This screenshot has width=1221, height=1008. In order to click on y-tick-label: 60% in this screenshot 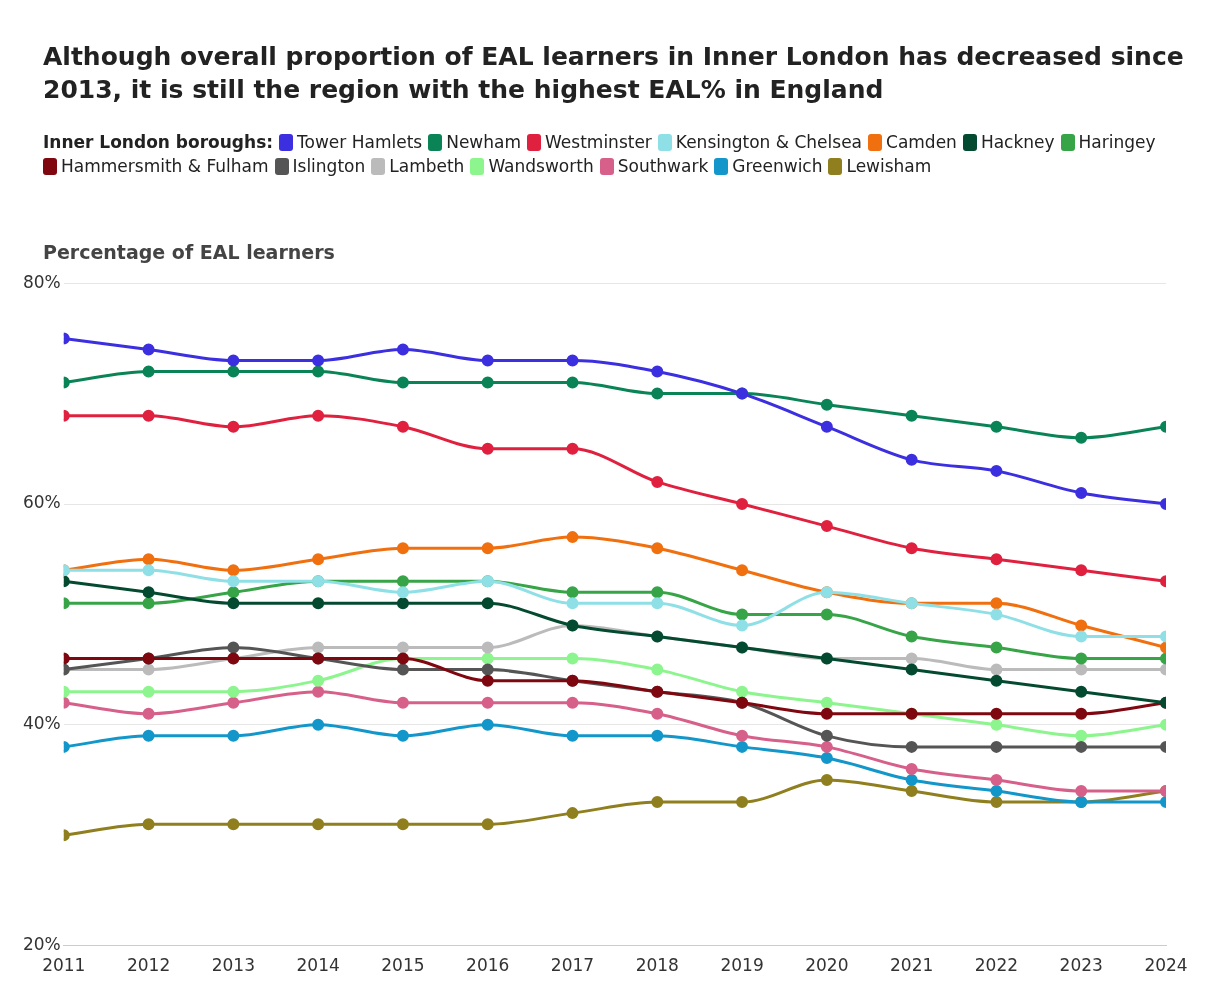, I will do `click(41, 502)`.